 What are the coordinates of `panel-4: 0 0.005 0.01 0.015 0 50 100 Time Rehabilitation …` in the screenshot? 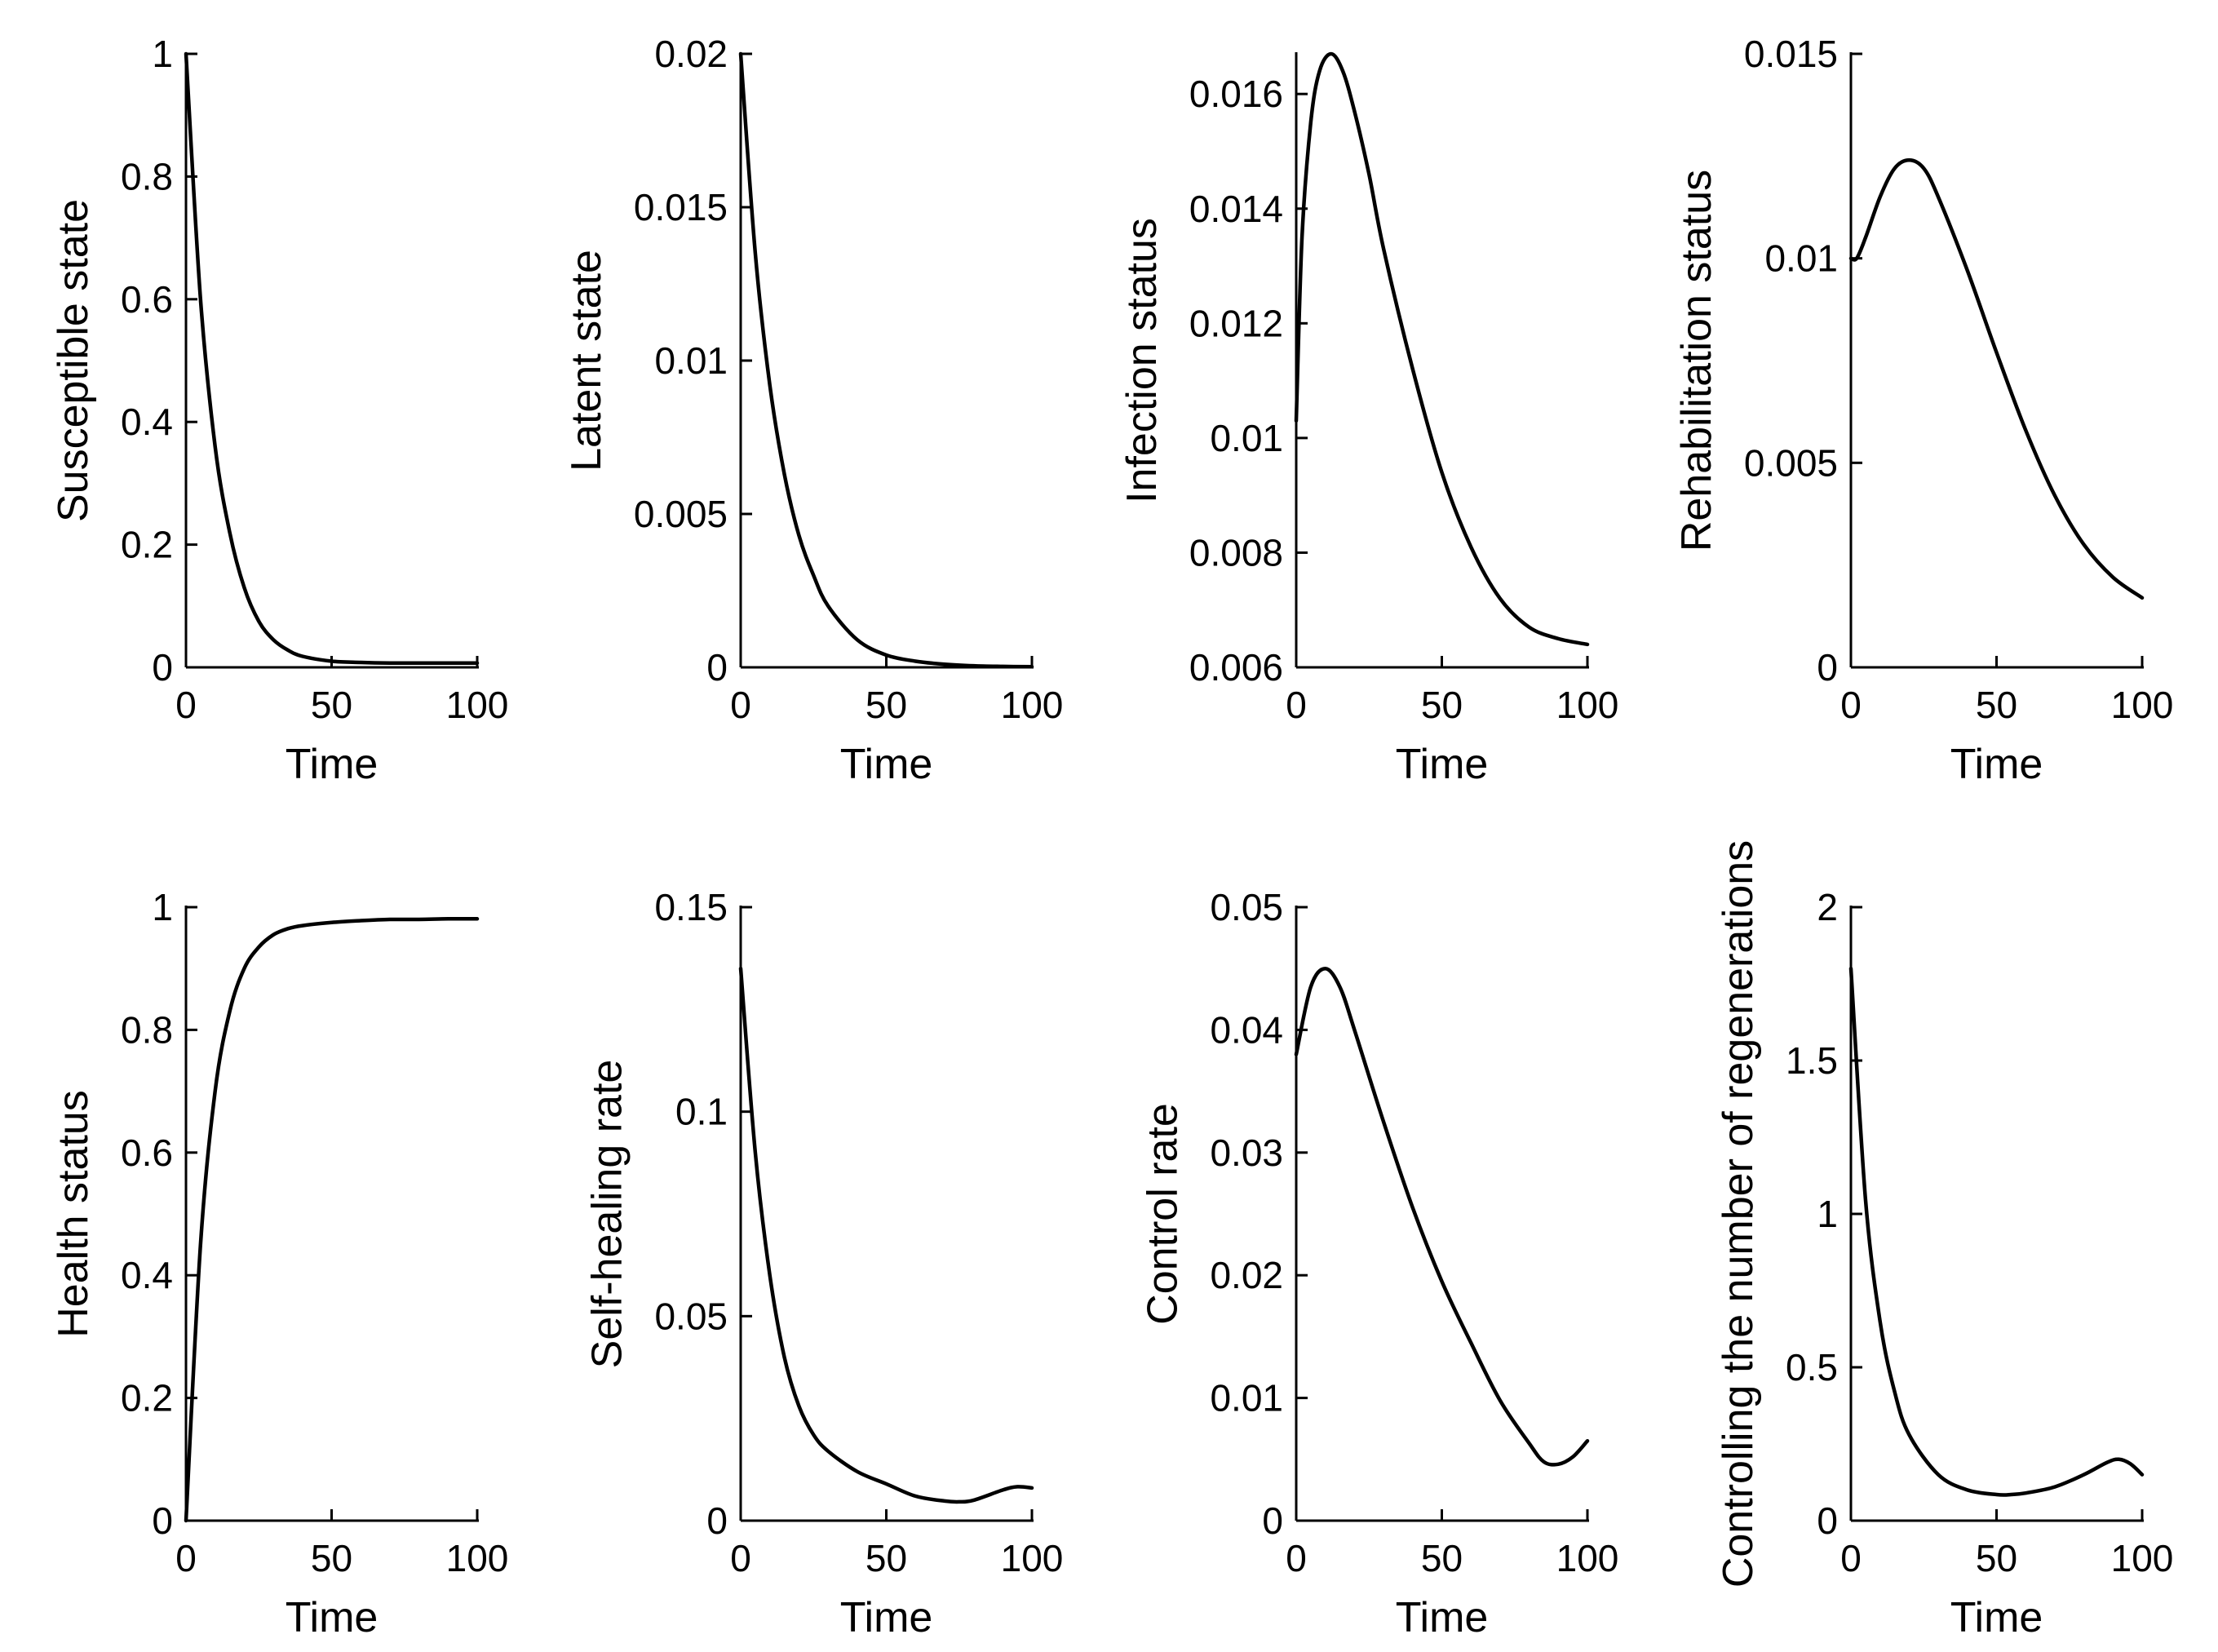 It's located at (1923, 410).